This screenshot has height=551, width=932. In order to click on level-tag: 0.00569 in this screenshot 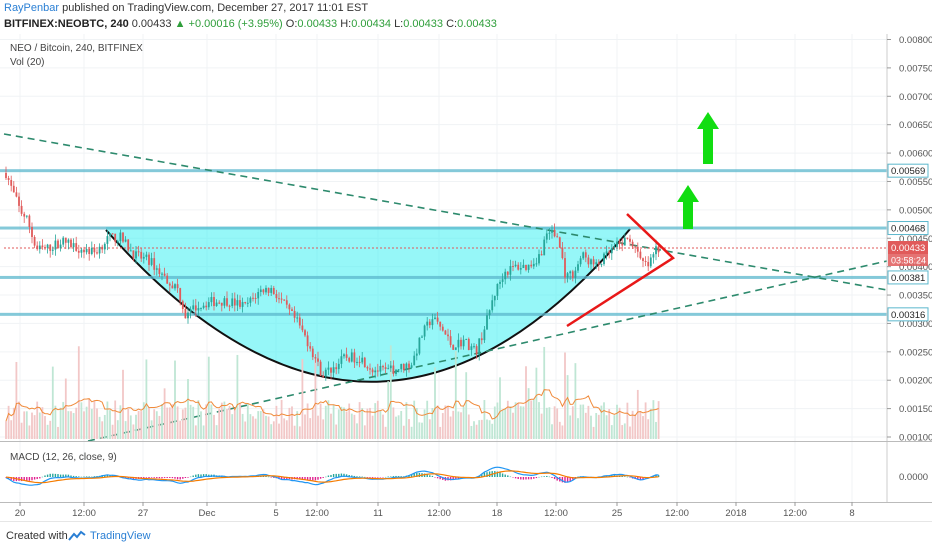, I will do `click(908, 171)`.